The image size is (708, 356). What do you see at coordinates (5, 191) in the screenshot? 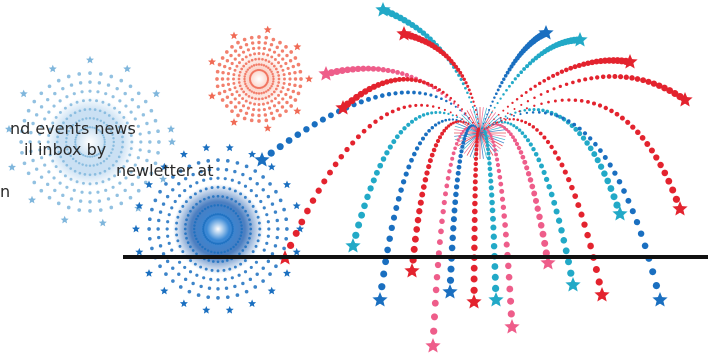
I see `promo-line-4: n` at bounding box center [5, 191].